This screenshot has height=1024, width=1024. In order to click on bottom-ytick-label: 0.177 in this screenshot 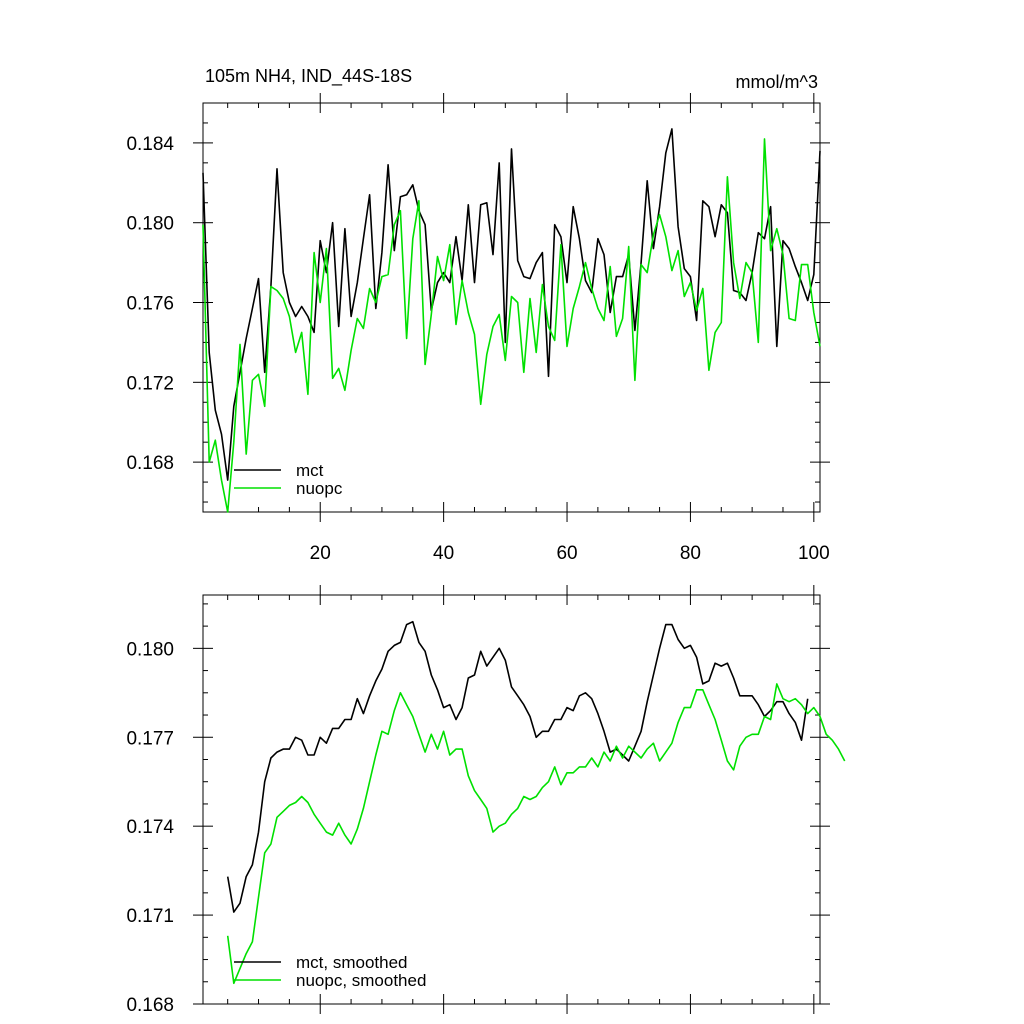, I will do `click(150, 738)`.